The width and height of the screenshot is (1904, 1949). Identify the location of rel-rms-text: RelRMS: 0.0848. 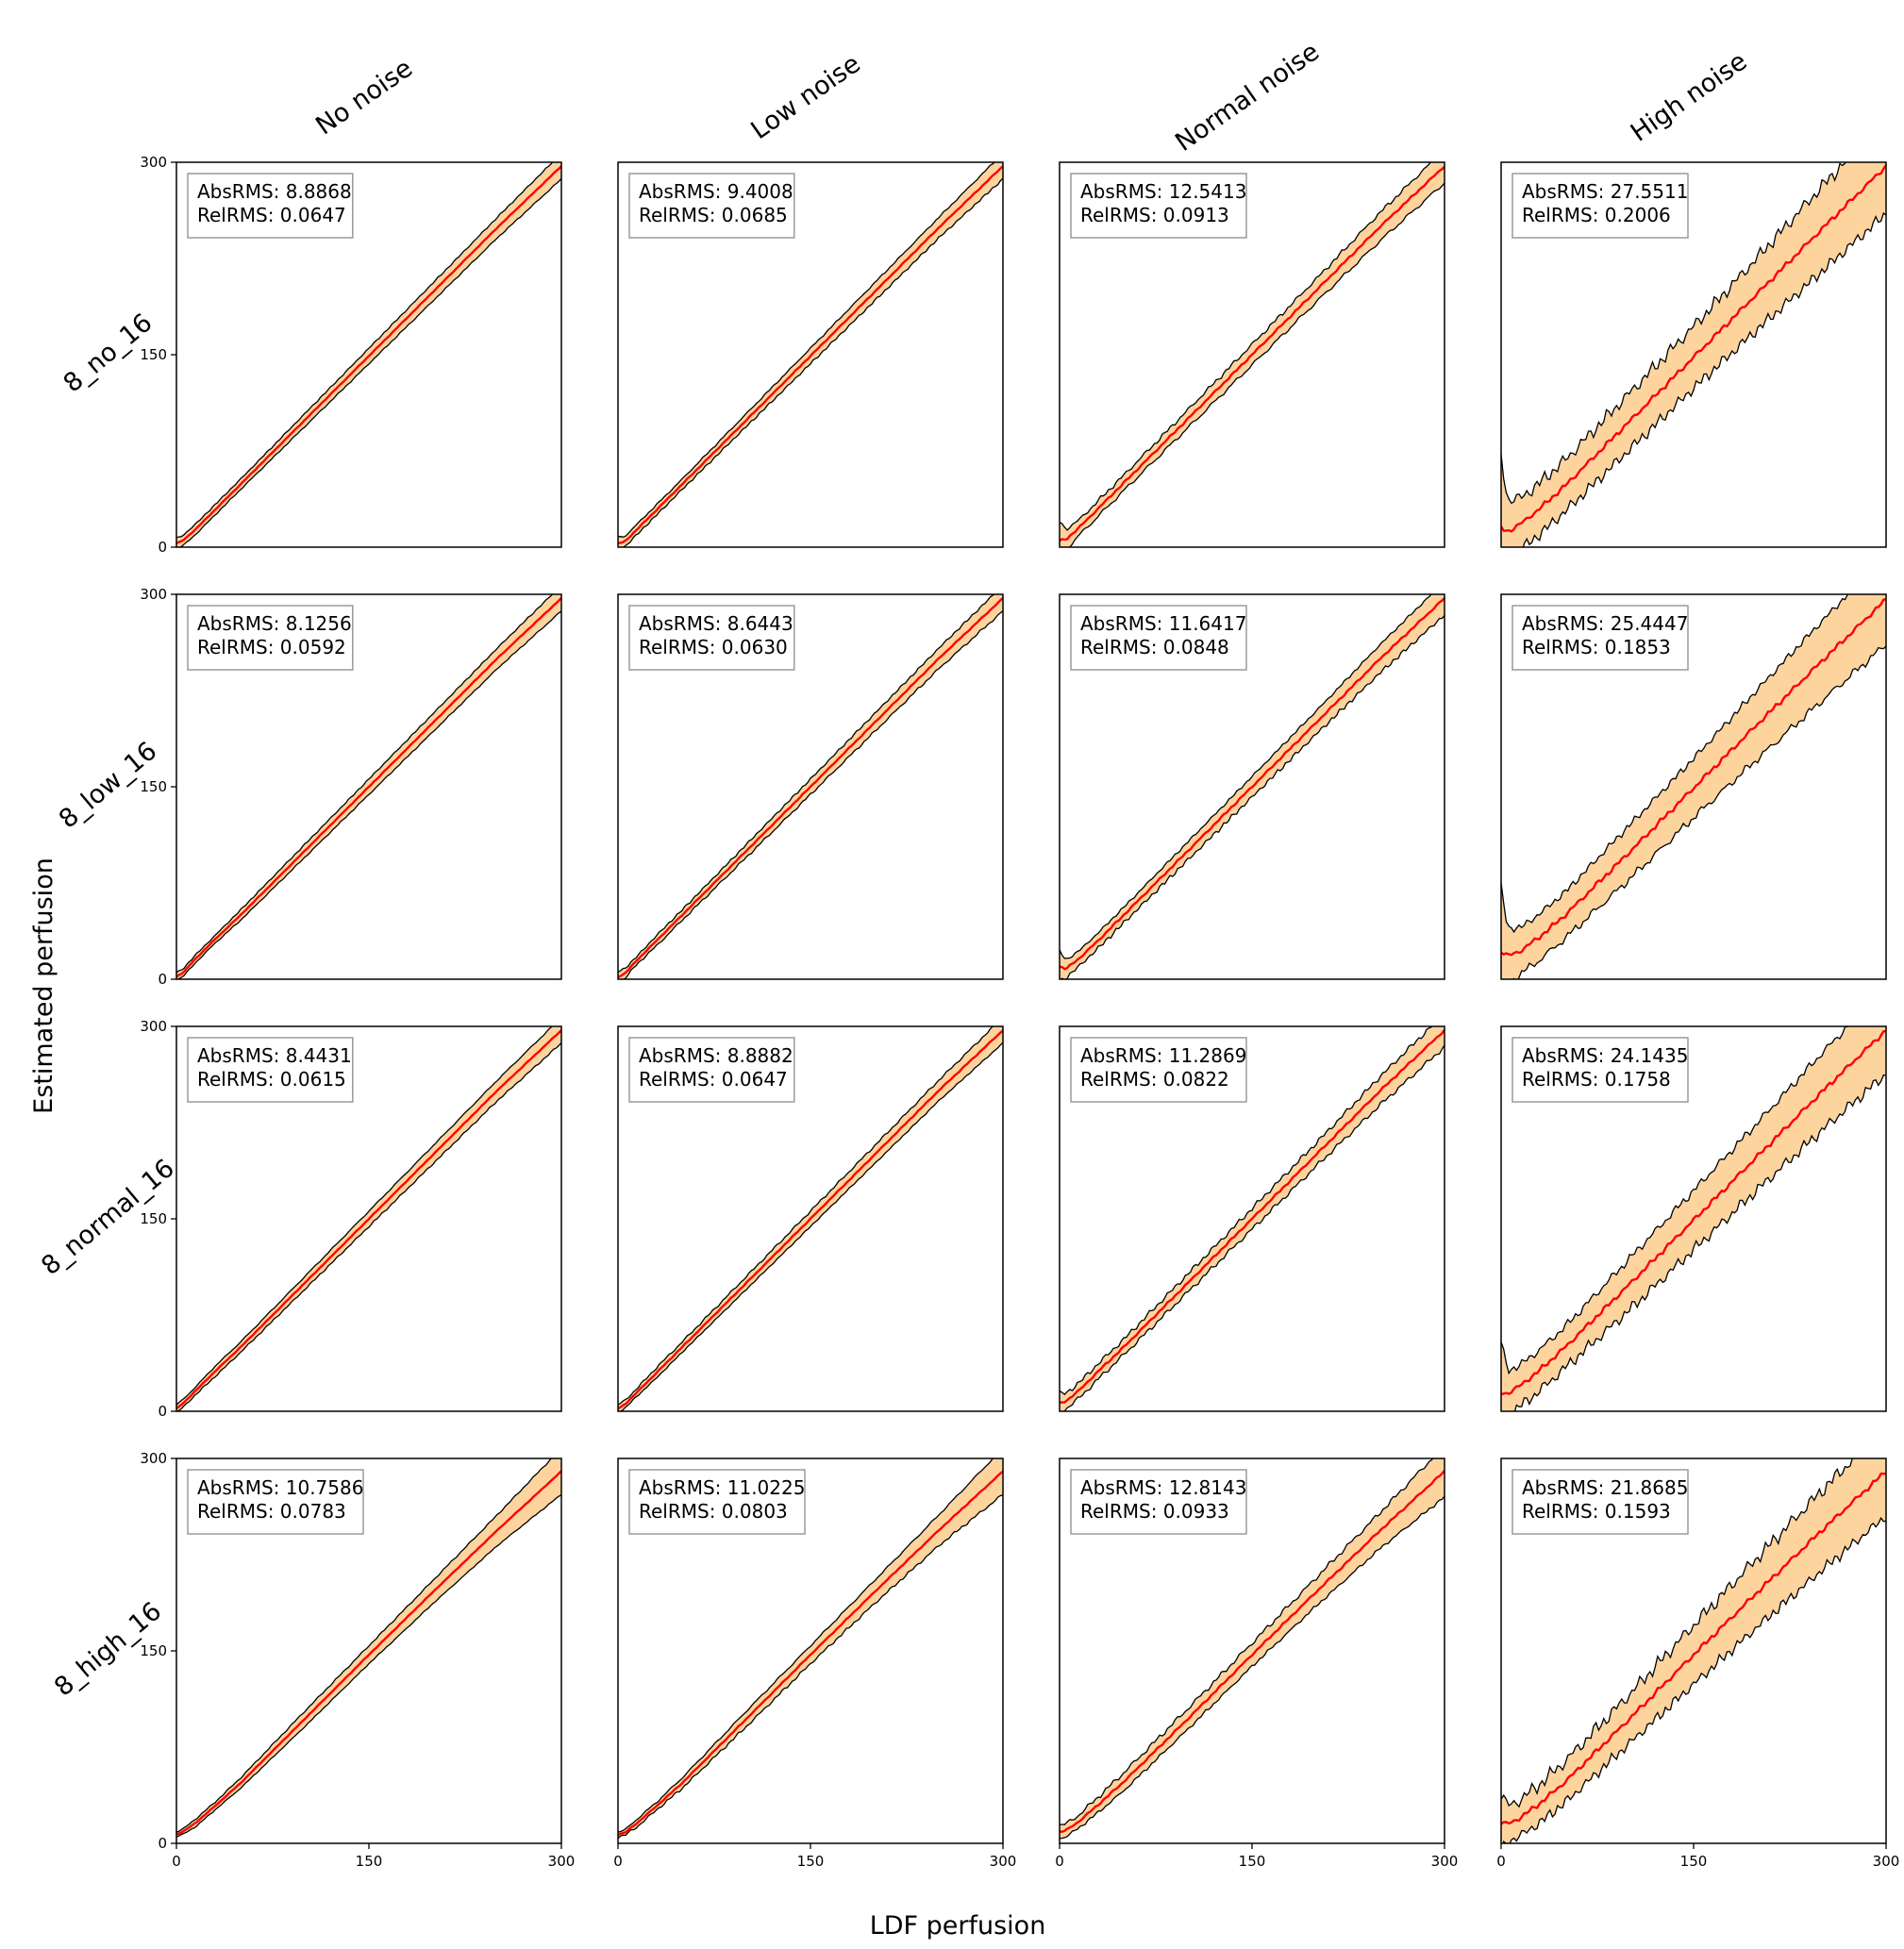
(1154, 647).